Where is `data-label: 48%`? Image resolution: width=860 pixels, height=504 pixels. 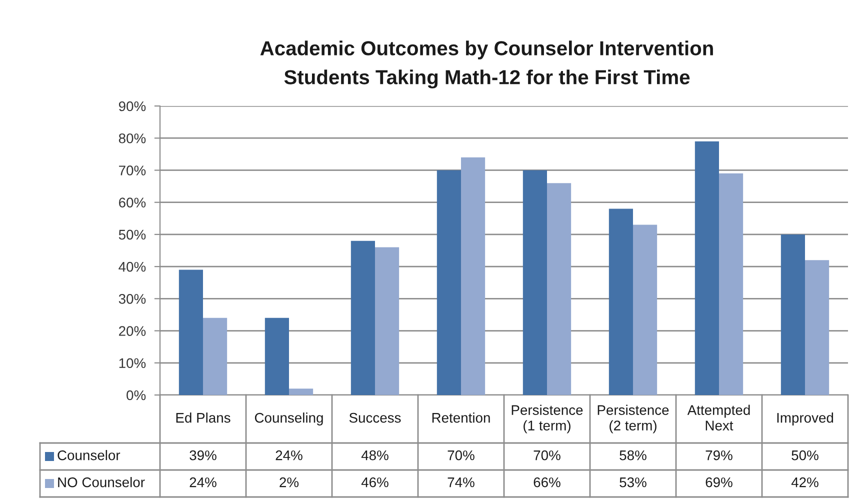
data-label: 48% is located at coordinates (374, 455).